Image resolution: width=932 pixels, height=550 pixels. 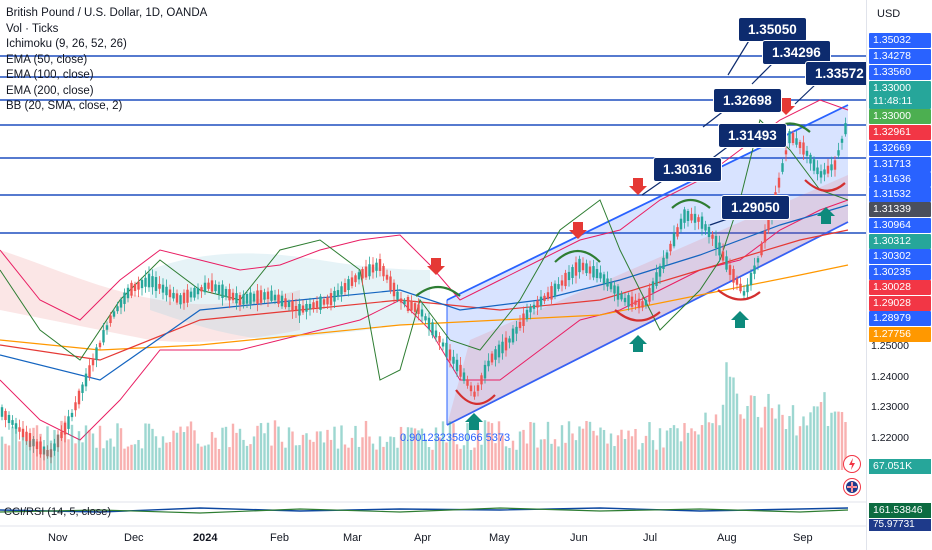 What do you see at coordinates (852, 464) in the screenshot?
I see `lightning-icon` at bounding box center [852, 464].